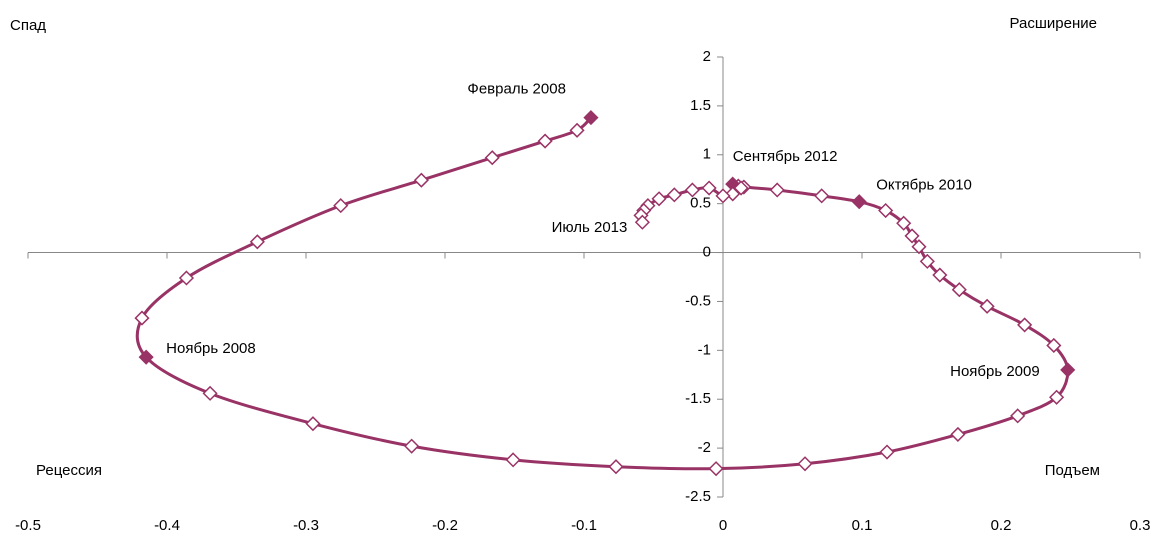  What do you see at coordinates (700, 203) in the screenshot?
I see `y-tick-label: 0.5` at bounding box center [700, 203].